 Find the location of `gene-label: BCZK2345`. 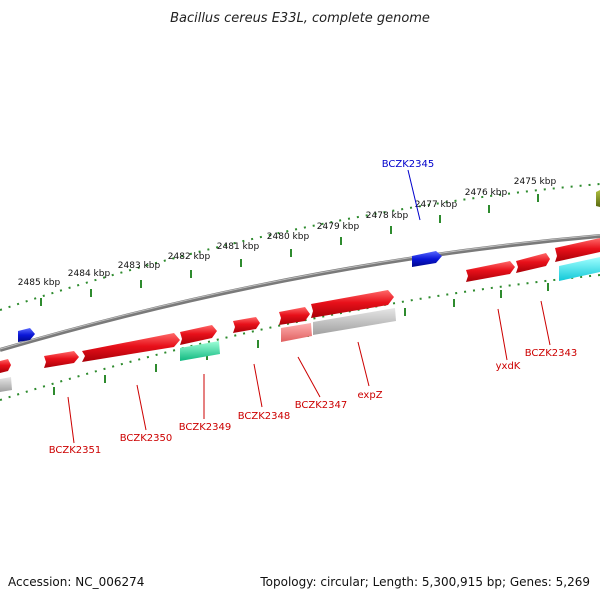

gene-label: BCZK2345 is located at coordinates (408, 164).